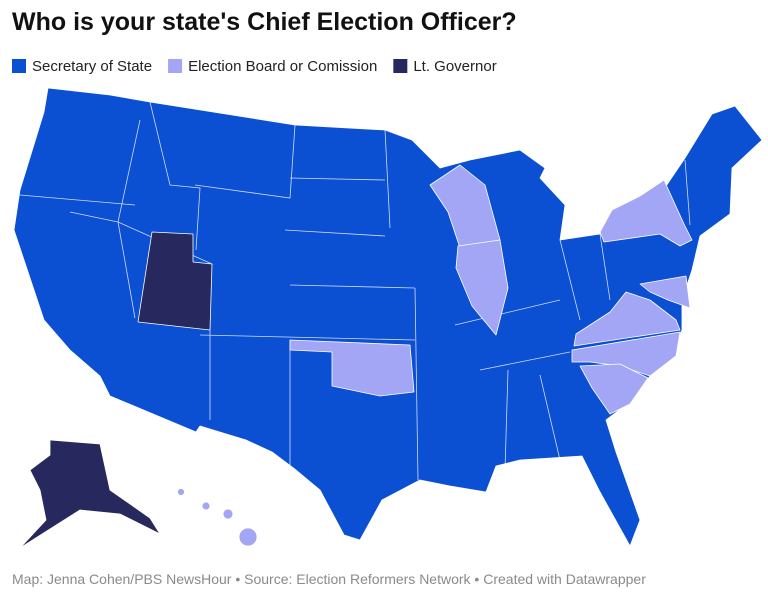  I want to click on north-carolina, so click(626, 354).